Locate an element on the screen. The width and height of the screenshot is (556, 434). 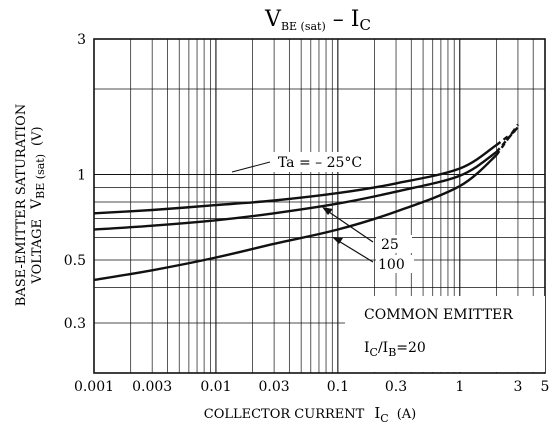
x-tick-label: 0.01 is located at coordinates (215, 387).